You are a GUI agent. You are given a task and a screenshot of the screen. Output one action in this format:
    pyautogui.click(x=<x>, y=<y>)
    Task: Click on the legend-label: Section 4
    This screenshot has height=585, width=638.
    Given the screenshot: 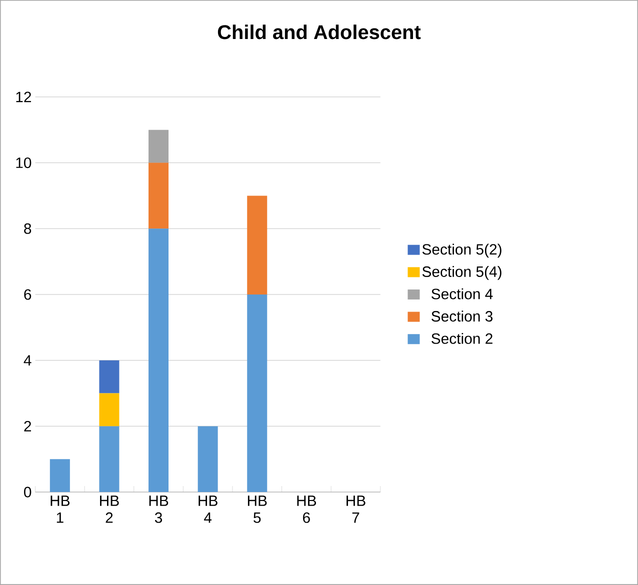 What is the action you would take?
    pyautogui.click(x=462, y=294)
    